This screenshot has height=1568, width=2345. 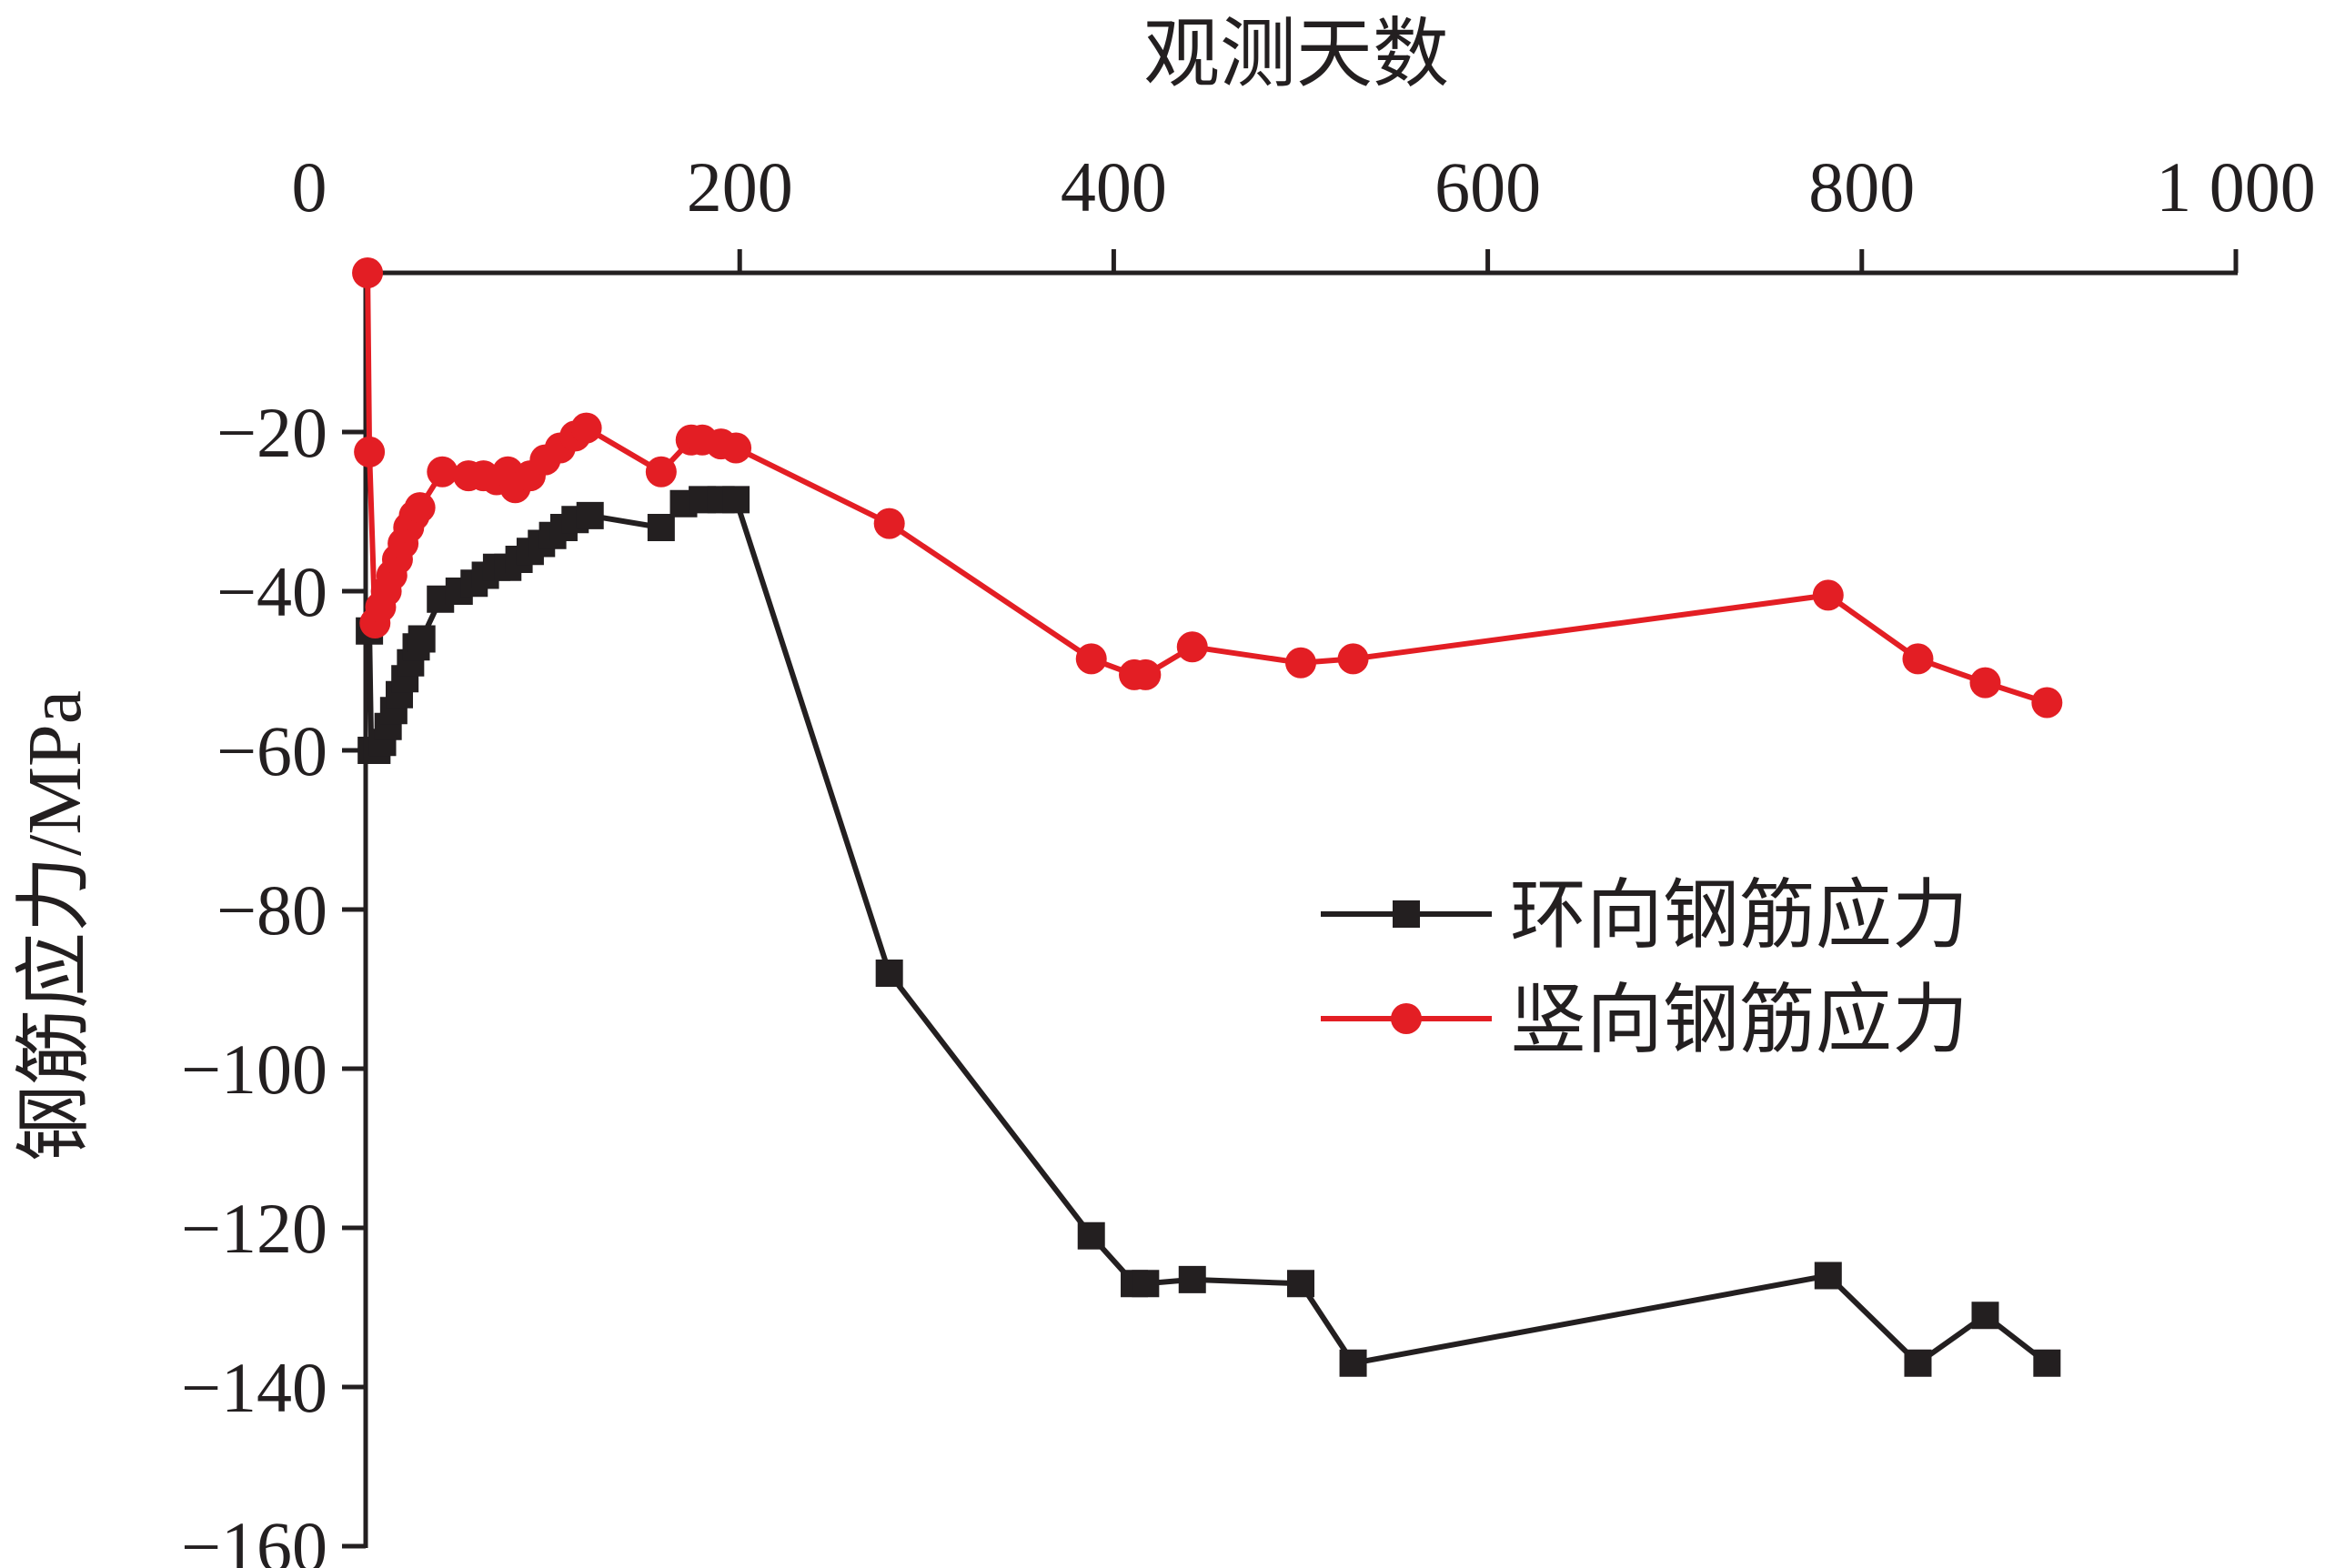 I want to click on legend-label: 环向钢筋应力, so click(x=1739, y=916).